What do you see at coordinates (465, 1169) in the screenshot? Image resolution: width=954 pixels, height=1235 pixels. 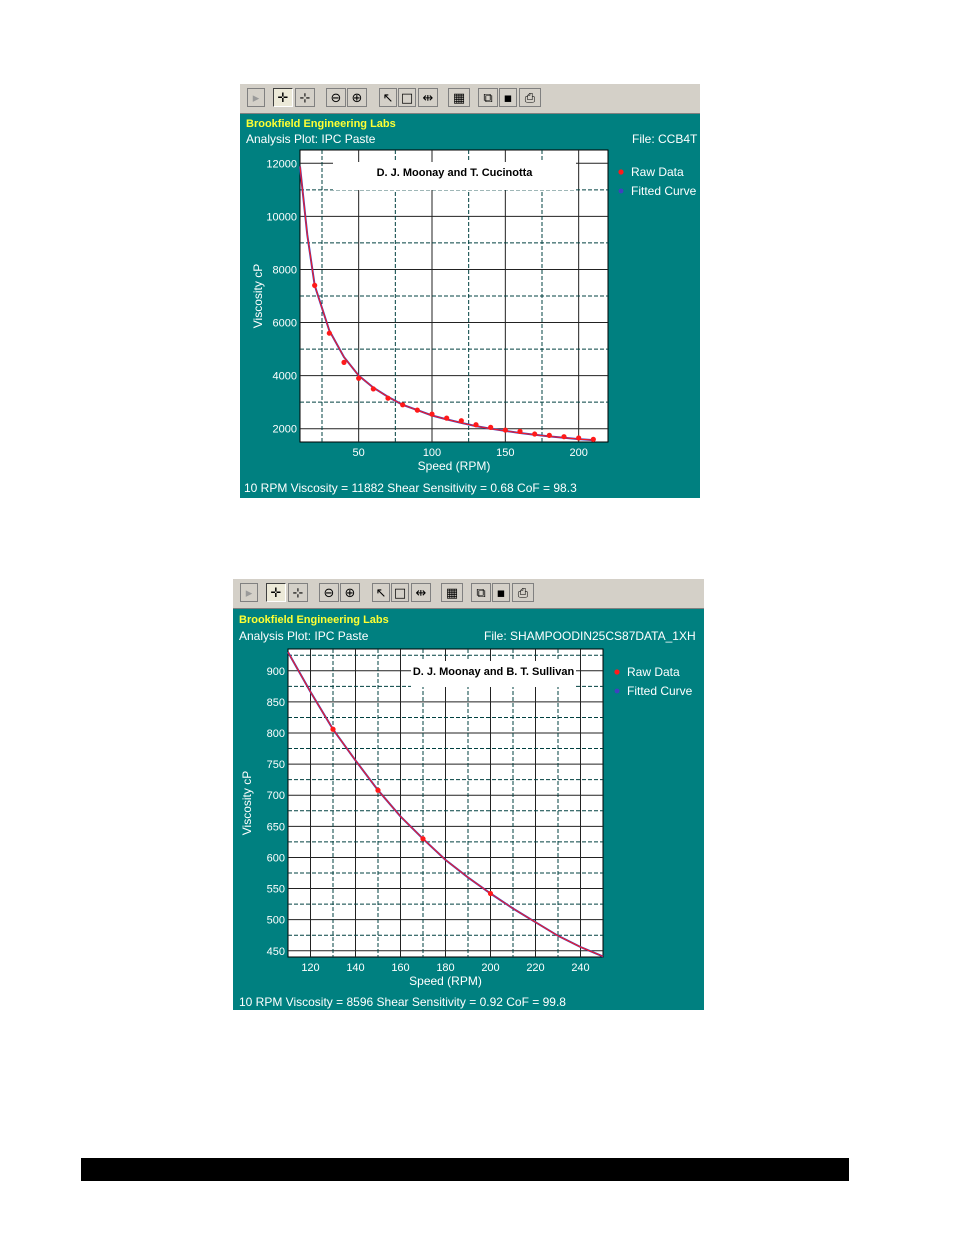 I see `page-footer-bar` at bounding box center [465, 1169].